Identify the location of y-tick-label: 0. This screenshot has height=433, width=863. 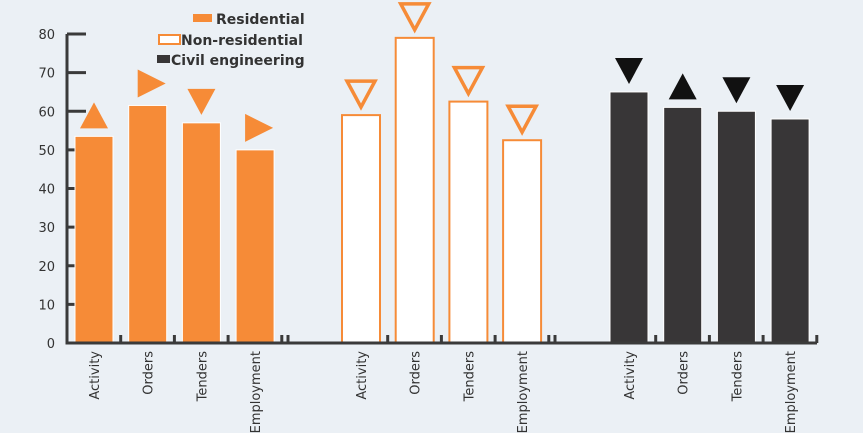
(51, 344).